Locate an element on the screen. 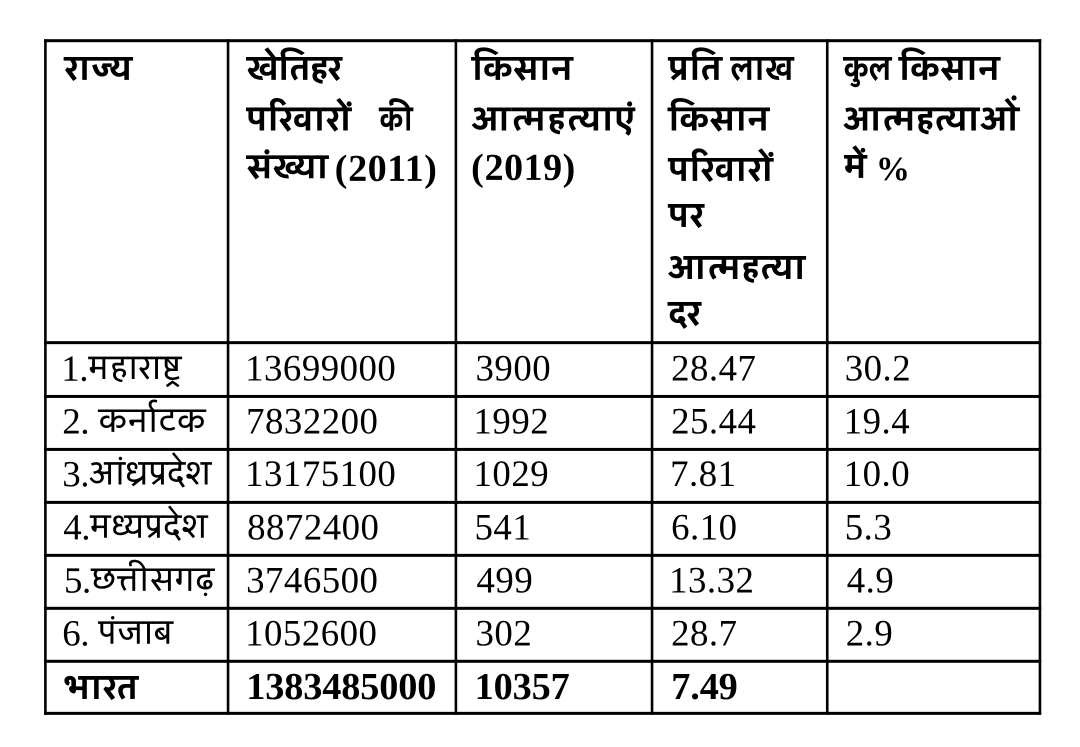  svg-text: 10.0 is located at coordinates (877, 473).